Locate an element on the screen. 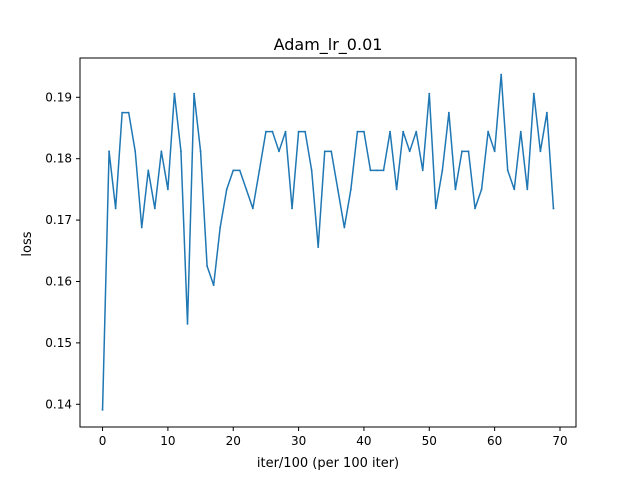 This screenshot has height=484, width=640. x-tick-label: 20 is located at coordinates (233, 441).